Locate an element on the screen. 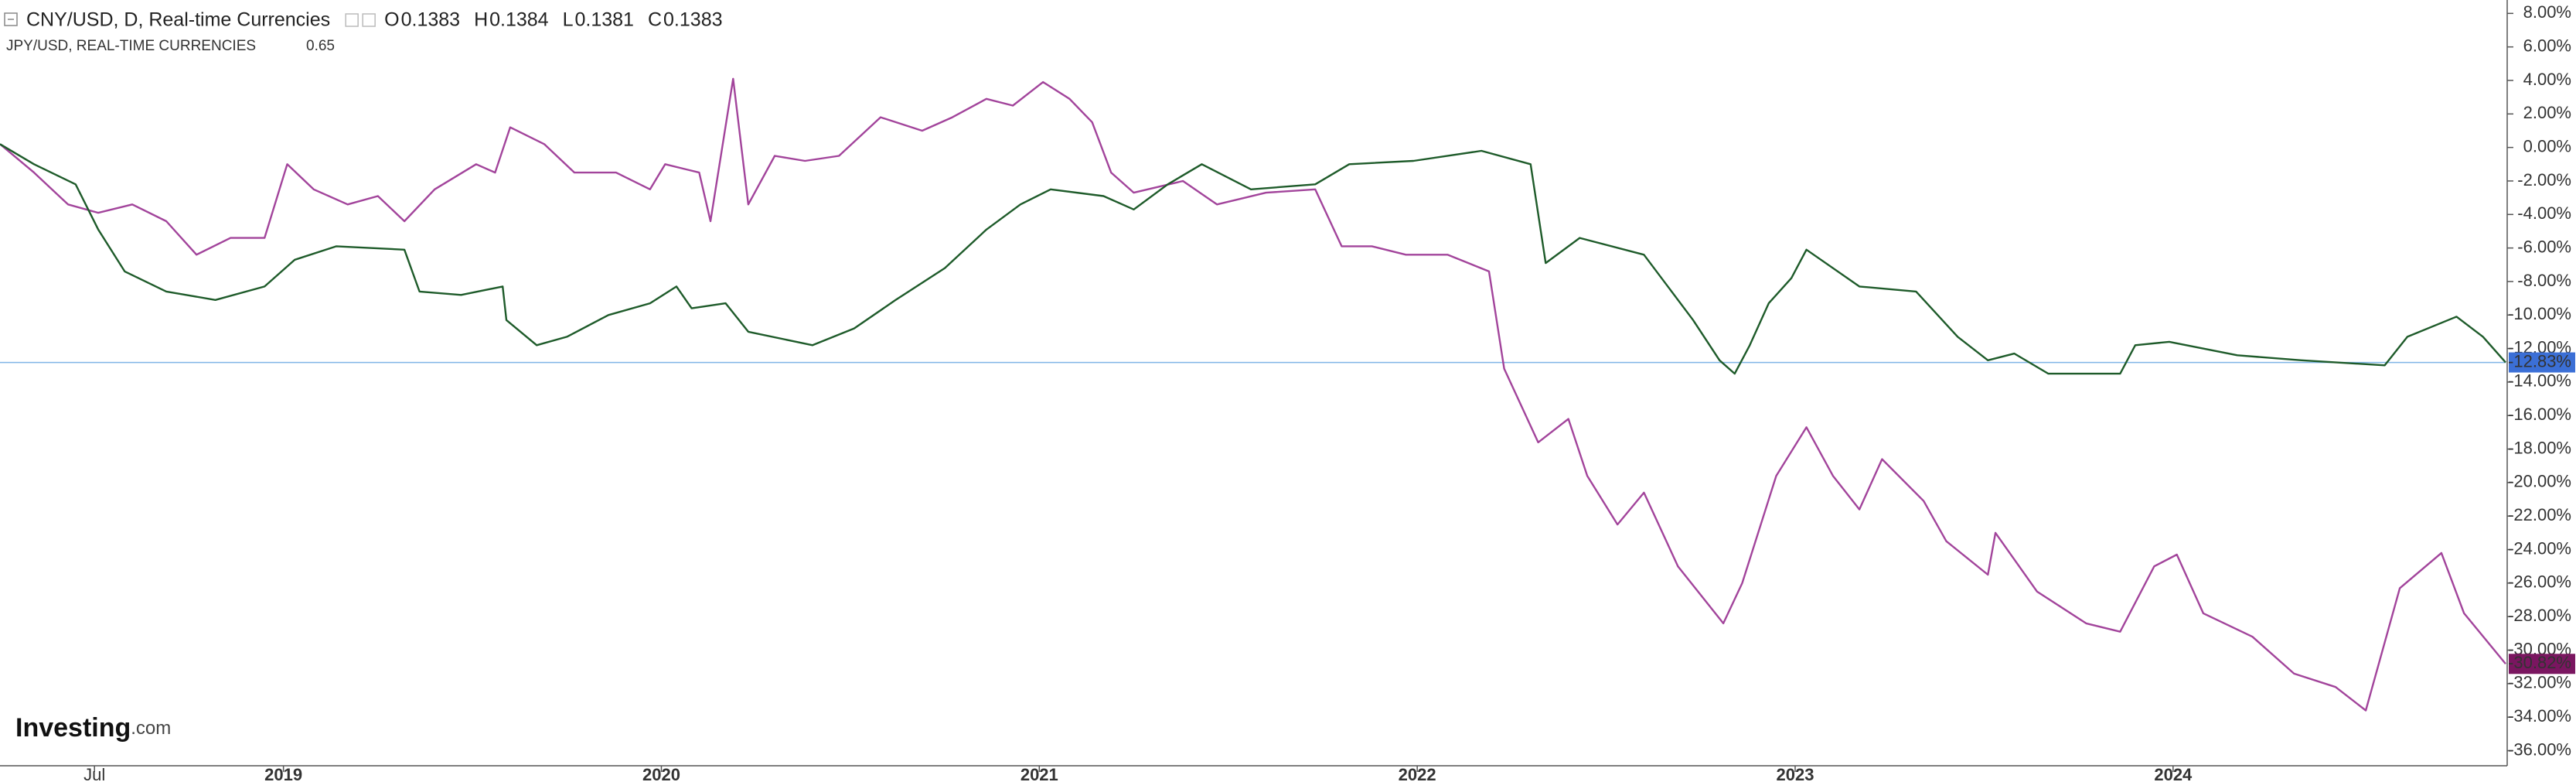 The height and width of the screenshot is (782, 2576). logo: Investing.com is located at coordinates (93, 728).